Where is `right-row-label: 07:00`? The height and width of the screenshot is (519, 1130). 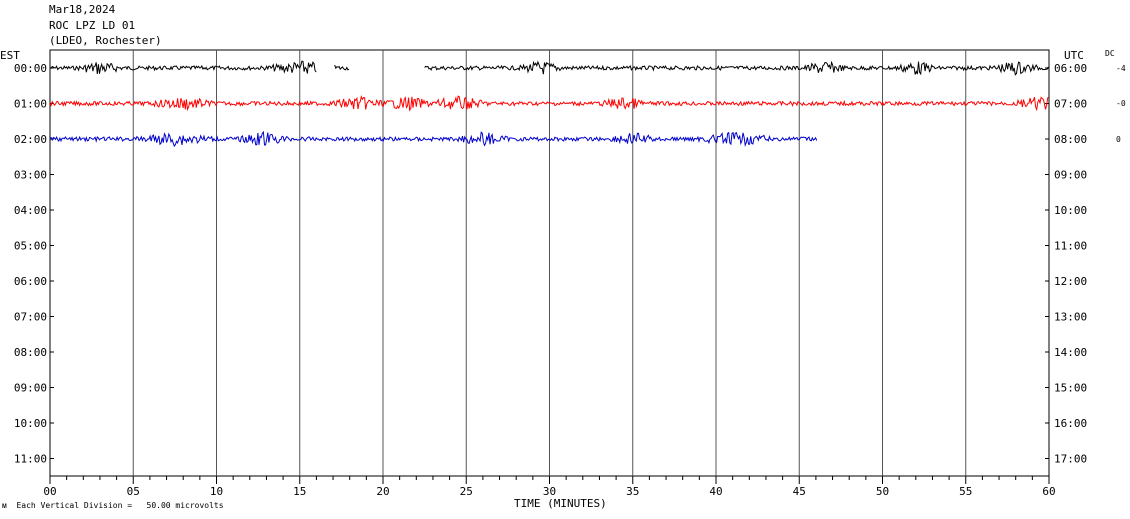 right-row-label: 07:00 is located at coordinates (1070, 104).